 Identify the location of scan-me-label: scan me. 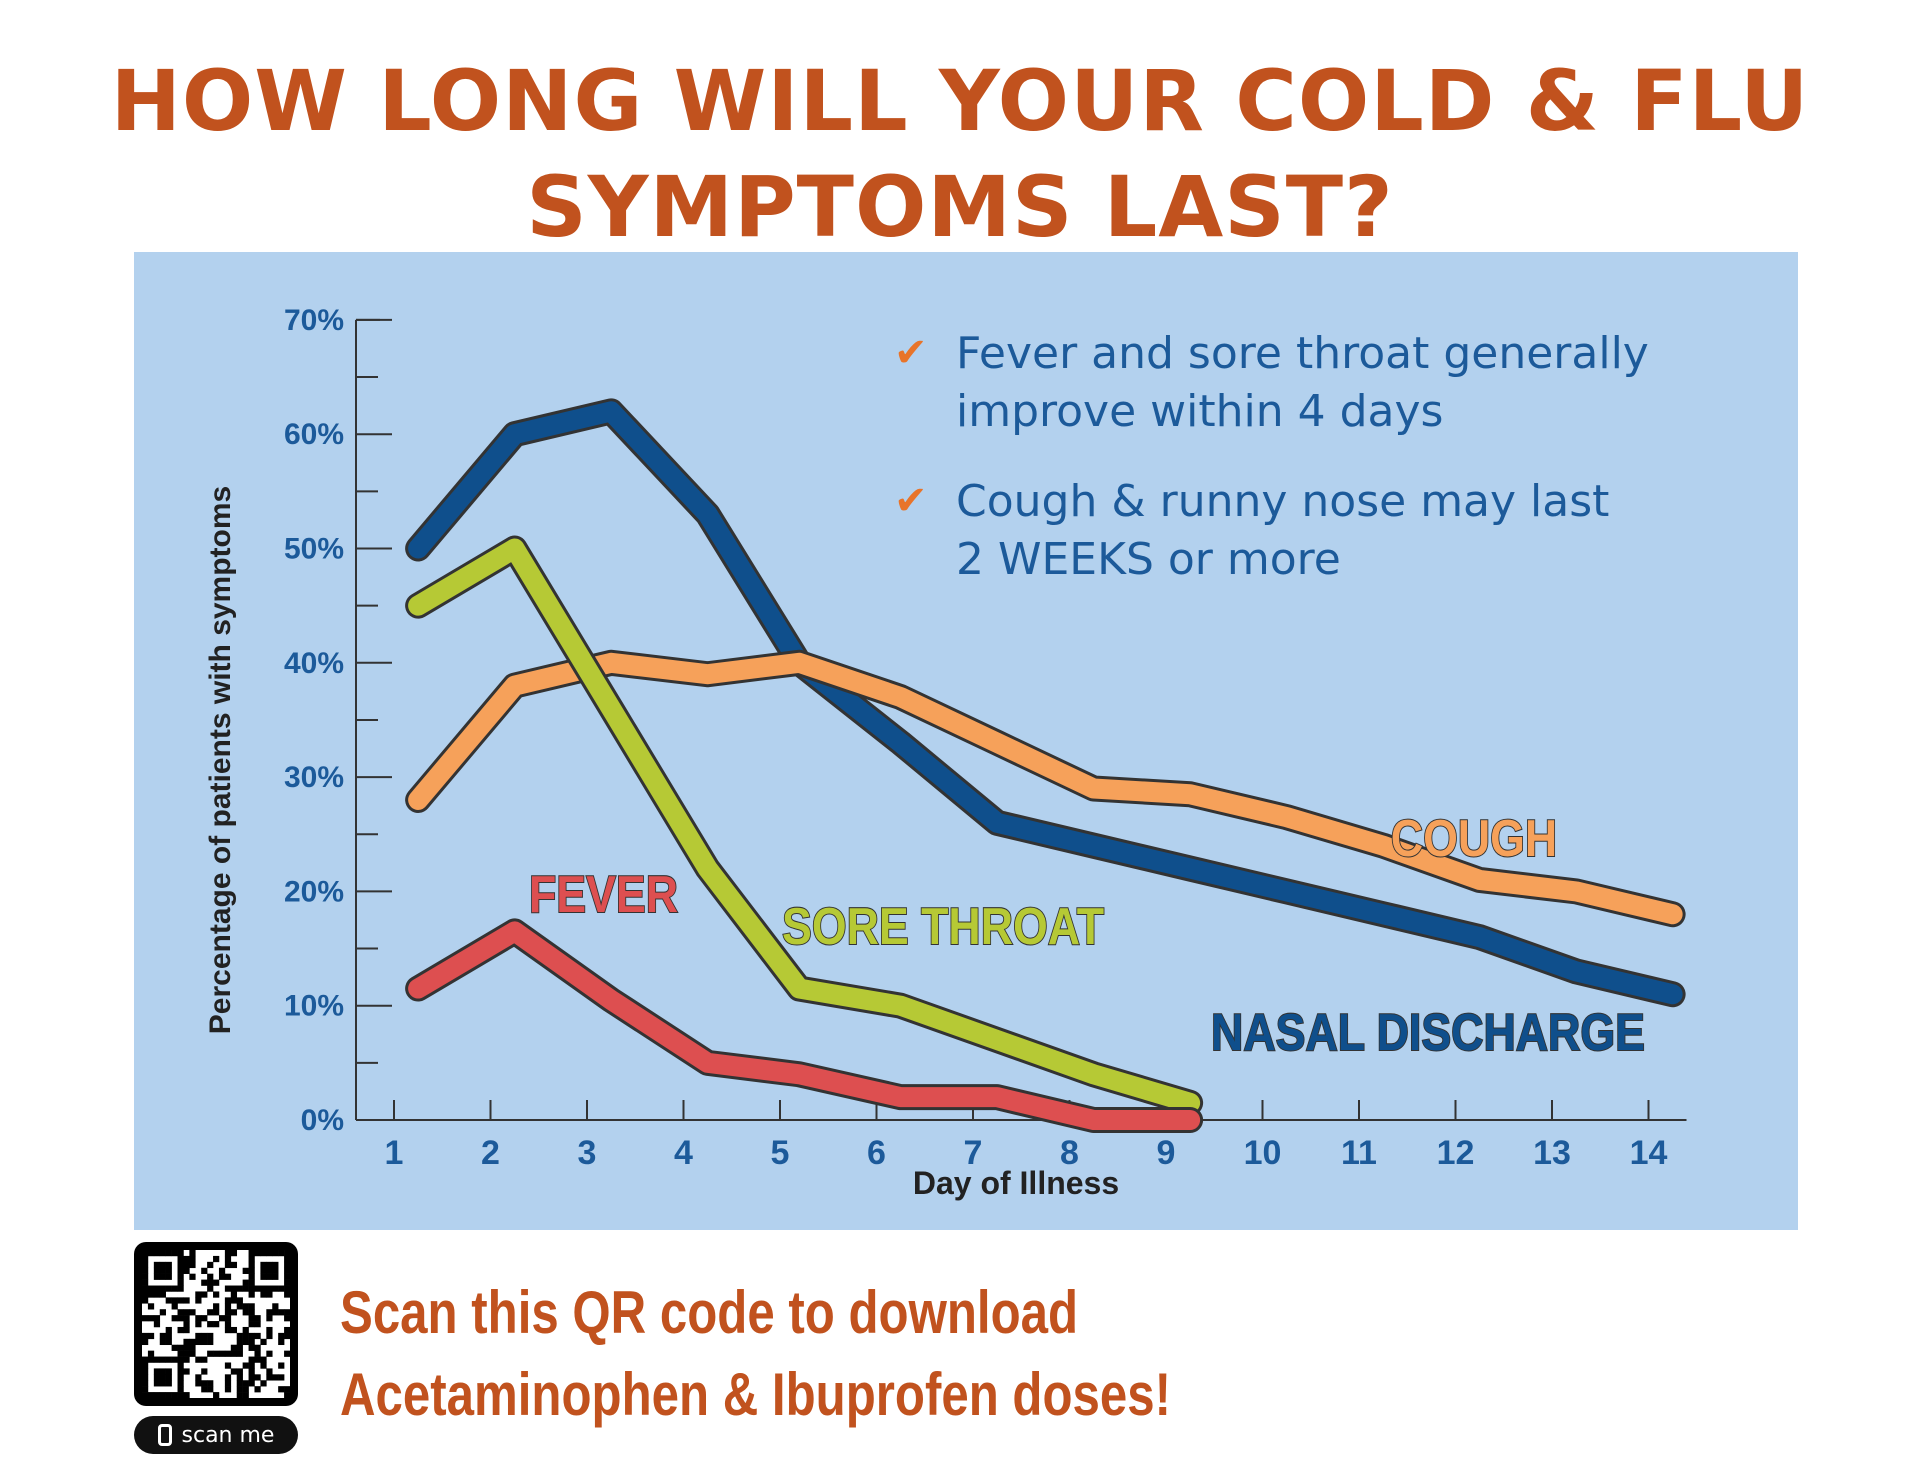
(228, 1435).